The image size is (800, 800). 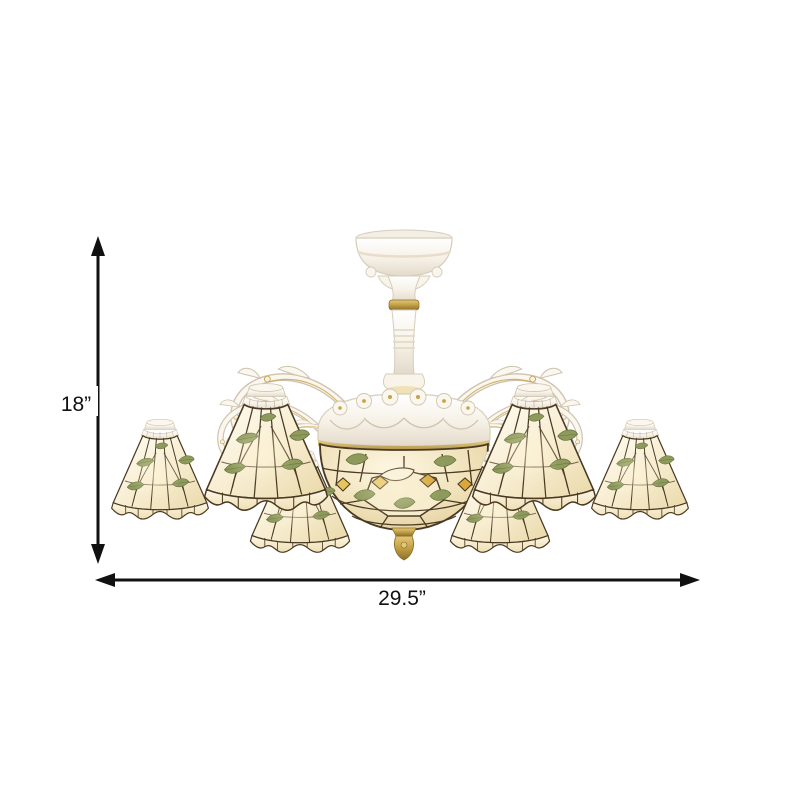 I want to click on width-dimension: 29.5”, so click(x=397, y=591).